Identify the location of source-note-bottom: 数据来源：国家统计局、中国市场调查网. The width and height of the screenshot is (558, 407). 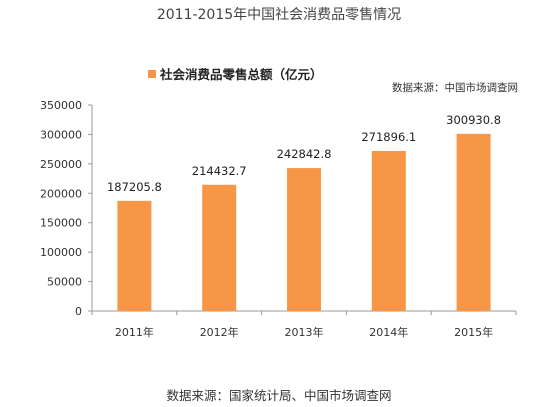
(279, 395).